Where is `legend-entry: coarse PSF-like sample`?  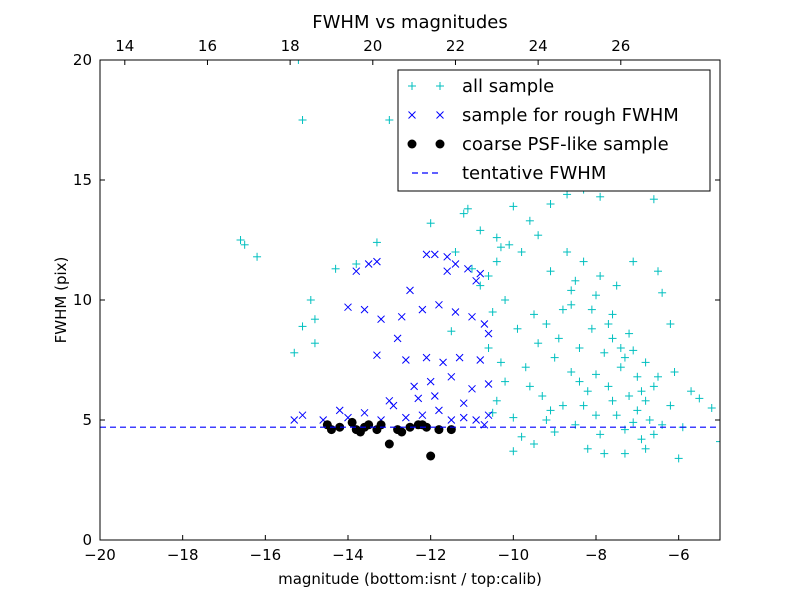 legend-entry: coarse PSF-like sample is located at coordinates (538, 144).